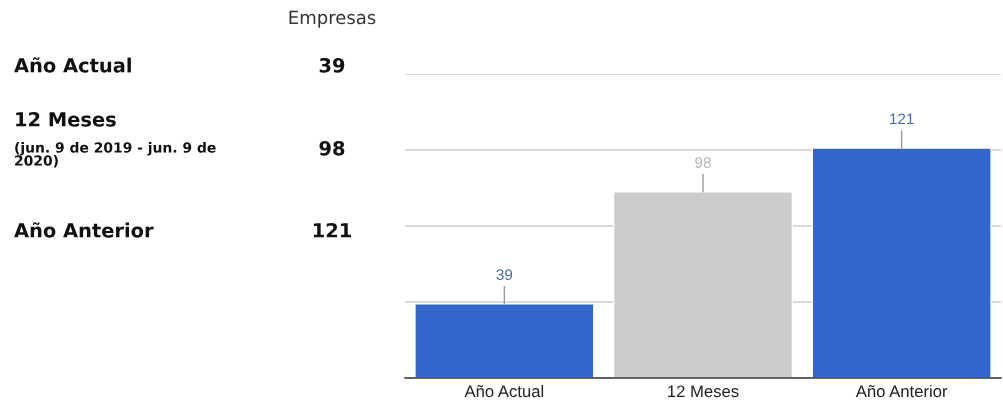  I want to click on category-label: Año Anterior, so click(84, 230).